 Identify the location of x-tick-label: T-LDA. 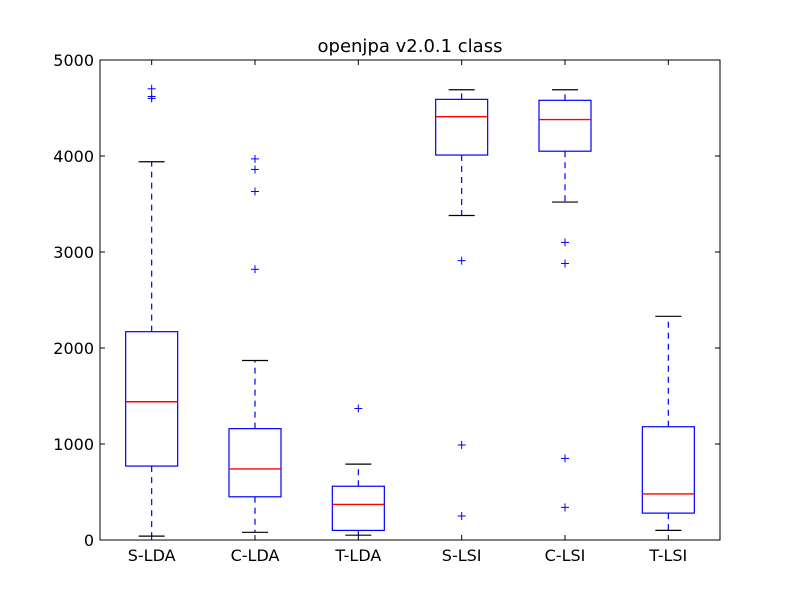
(357, 555).